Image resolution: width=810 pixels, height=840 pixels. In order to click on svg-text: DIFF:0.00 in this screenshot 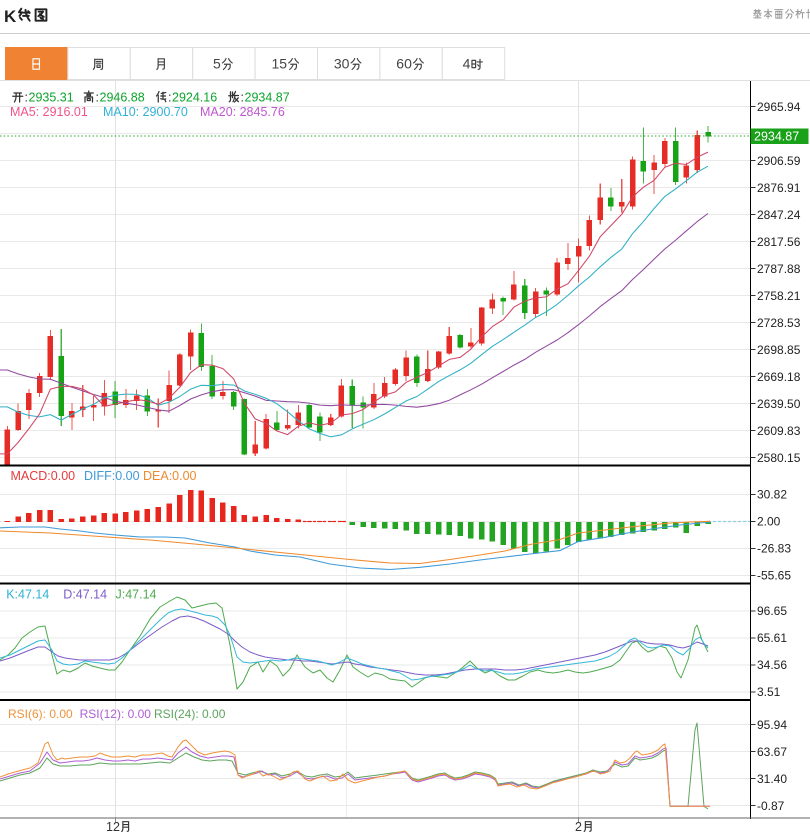, I will do `click(112, 476)`.